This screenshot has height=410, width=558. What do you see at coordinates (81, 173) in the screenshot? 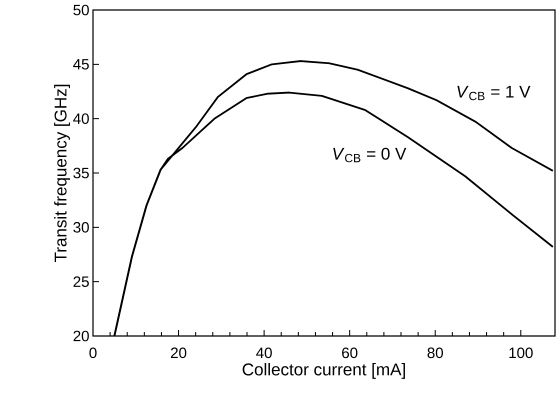
I see `y-tick-label: 35` at bounding box center [81, 173].